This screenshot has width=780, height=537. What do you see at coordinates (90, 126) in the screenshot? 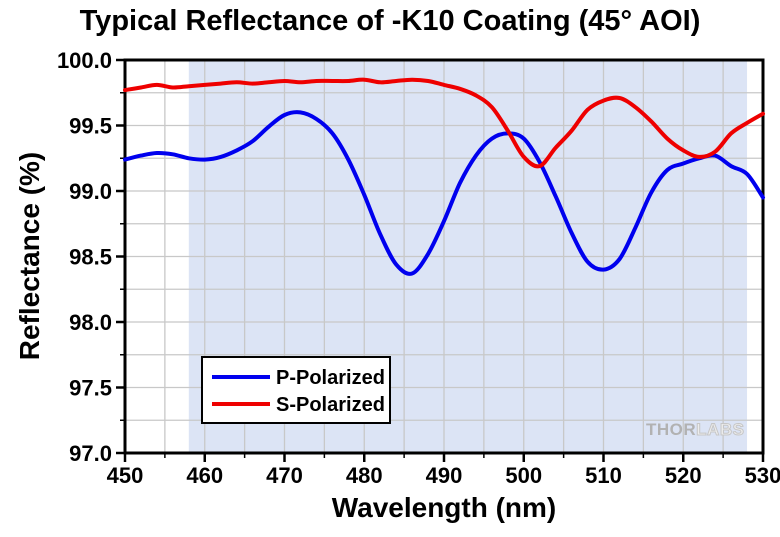
I see `y-tick-label: 99.5` at bounding box center [90, 126].